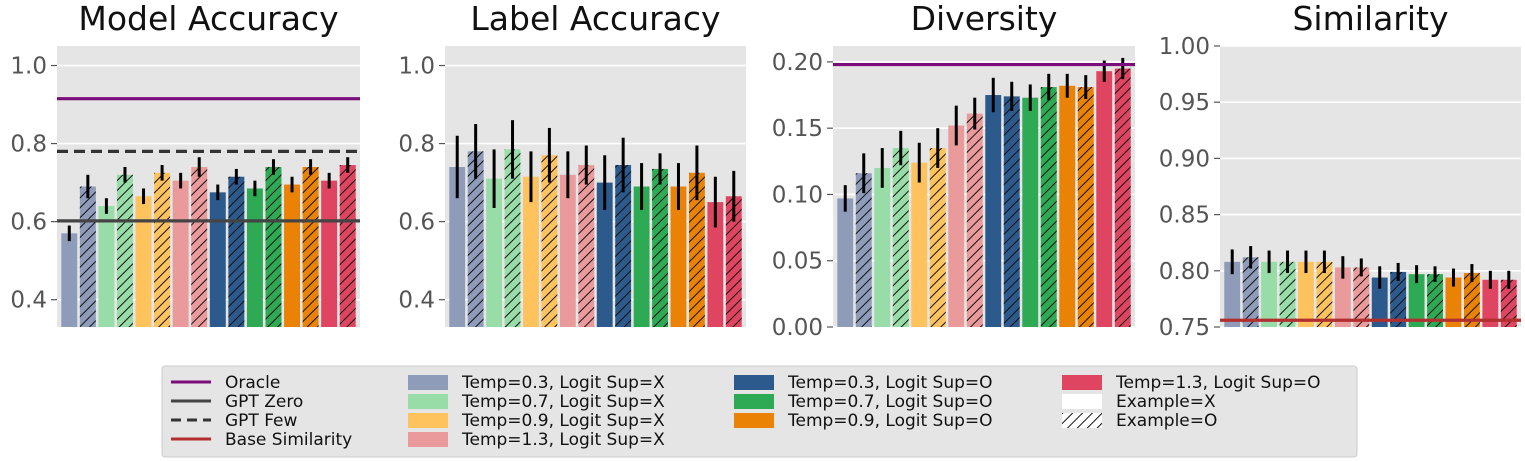 This screenshot has width=1525, height=461. I want to click on y-tick-label: 0.20, so click(797, 63).